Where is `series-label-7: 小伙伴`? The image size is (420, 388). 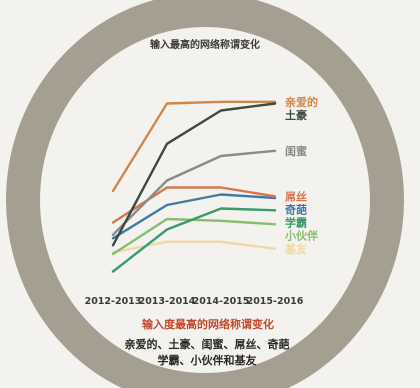
series-label-7: 小伙伴 is located at coordinates (301, 235).